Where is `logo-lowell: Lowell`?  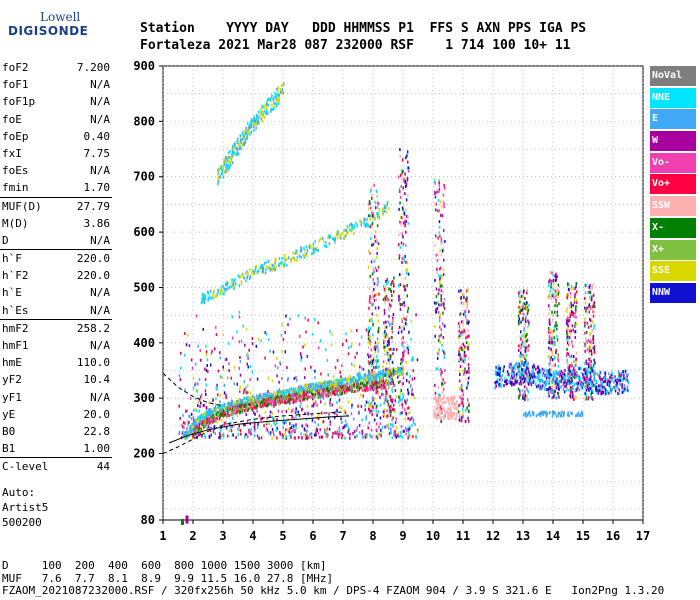 logo-lowell: Lowell is located at coordinates (60, 17).